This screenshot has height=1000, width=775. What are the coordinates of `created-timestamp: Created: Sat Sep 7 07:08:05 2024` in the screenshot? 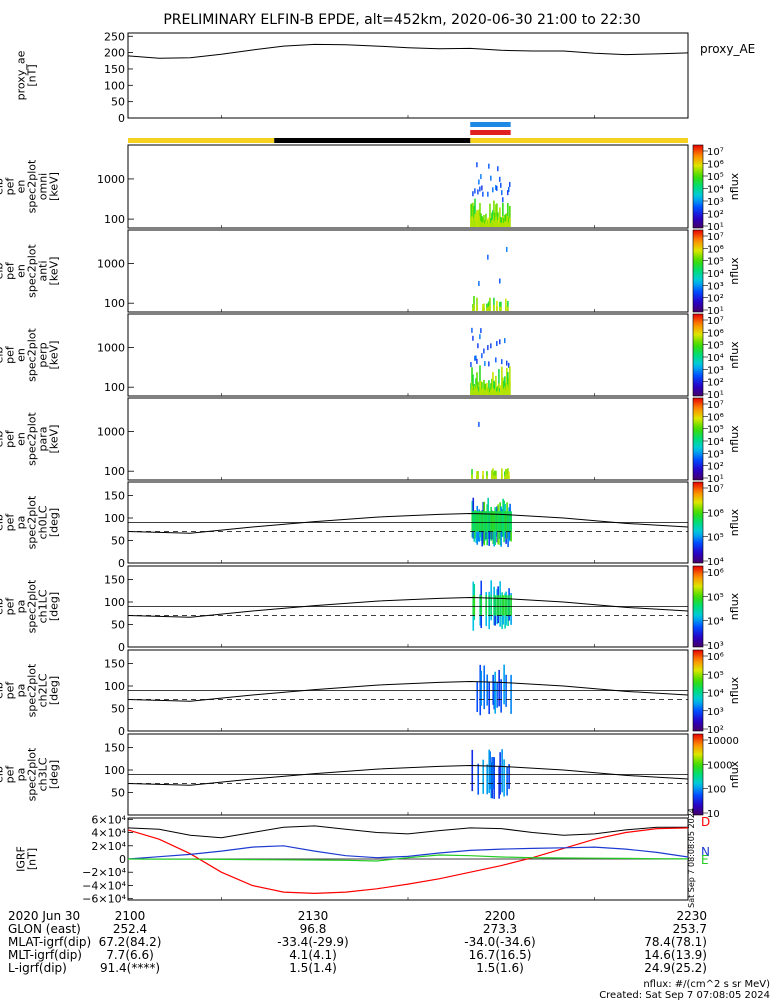 It's located at (684, 995).